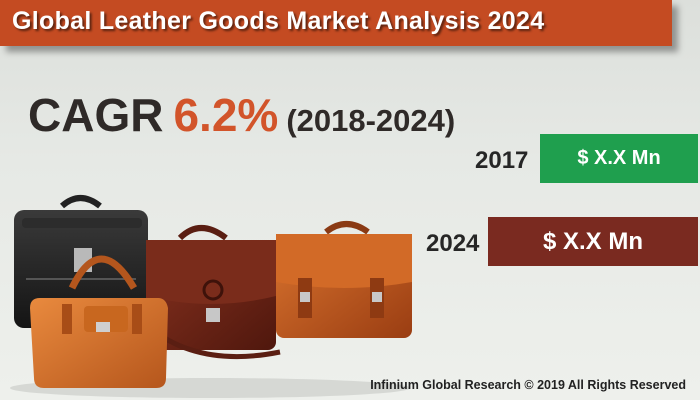 The width and height of the screenshot is (700, 400). What do you see at coordinates (96, 115) in the screenshot?
I see `cagr-label: CAGR` at bounding box center [96, 115].